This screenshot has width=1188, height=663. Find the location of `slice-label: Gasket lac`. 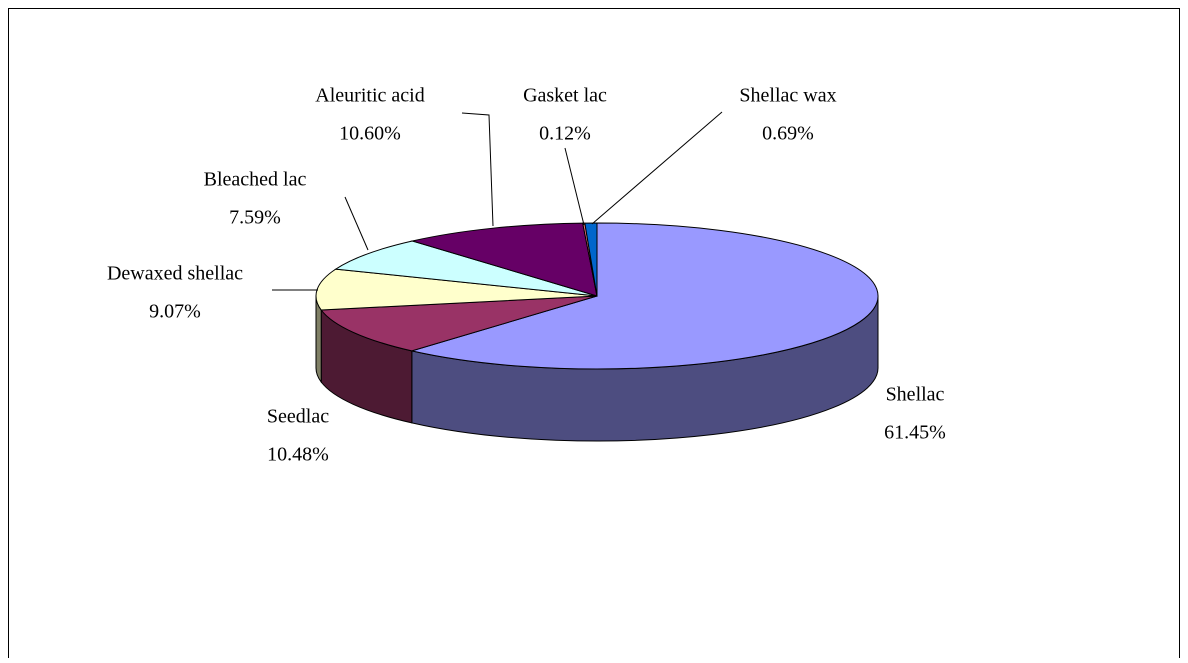

slice-label: Gasket lac is located at coordinates (565, 96).